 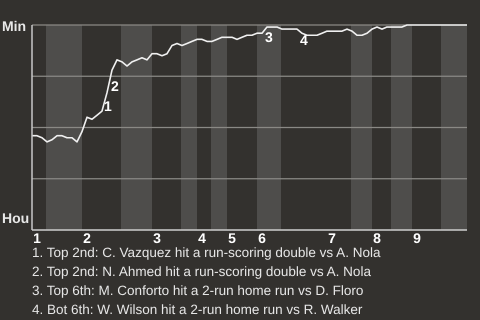 What do you see at coordinates (417, 238) in the screenshot?
I see `x-tick-label: 9` at bounding box center [417, 238].